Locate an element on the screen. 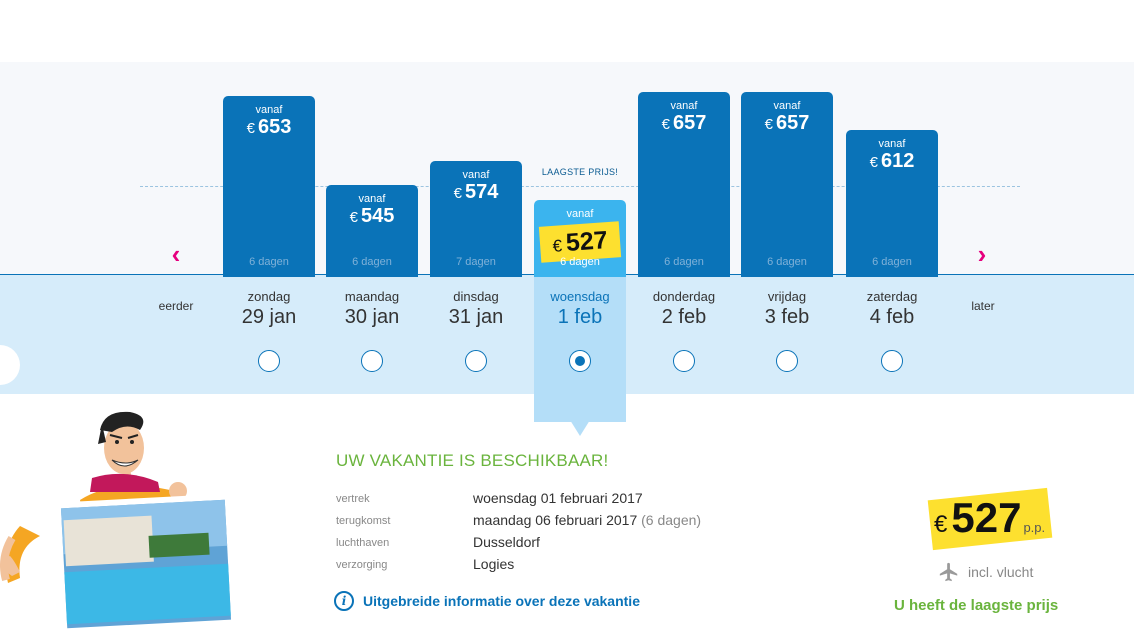 The height and width of the screenshot is (631, 1134). bar-price-value: 545 is located at coordinates (377, 215).